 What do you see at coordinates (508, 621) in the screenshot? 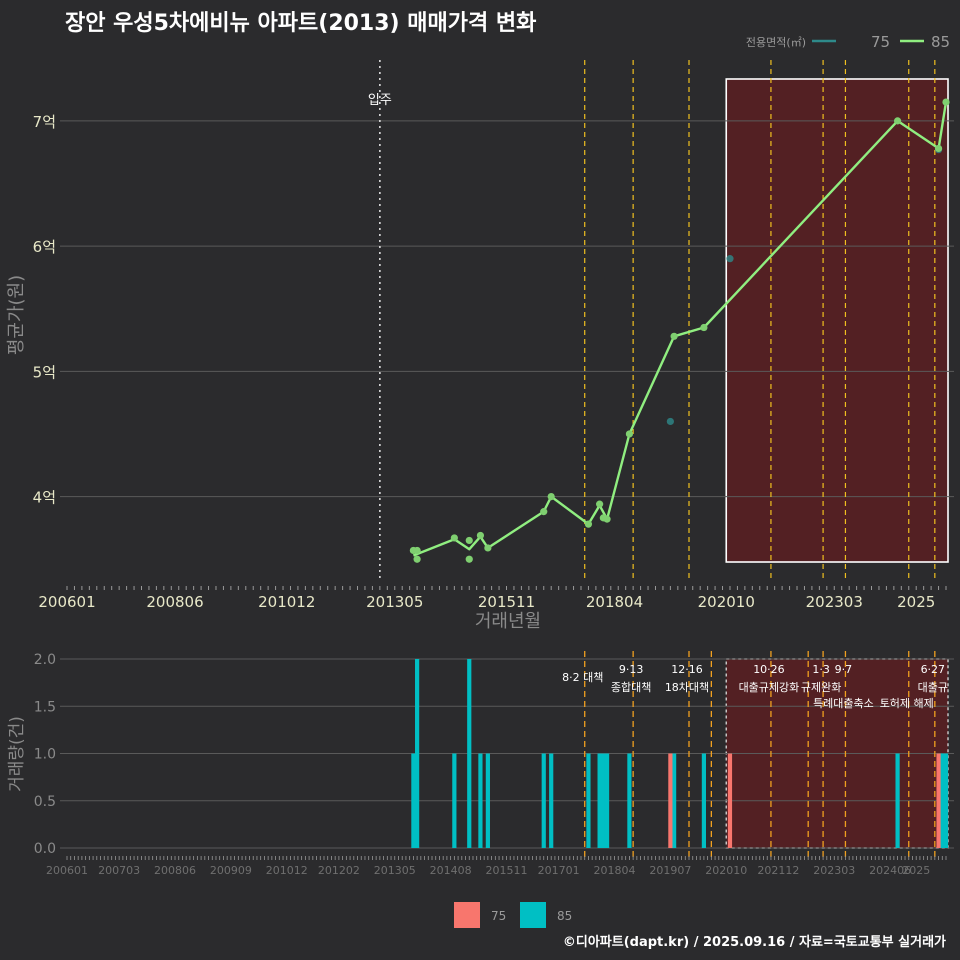
I see `x-axis-title: 거래년월` at bounding box center [508, 621].